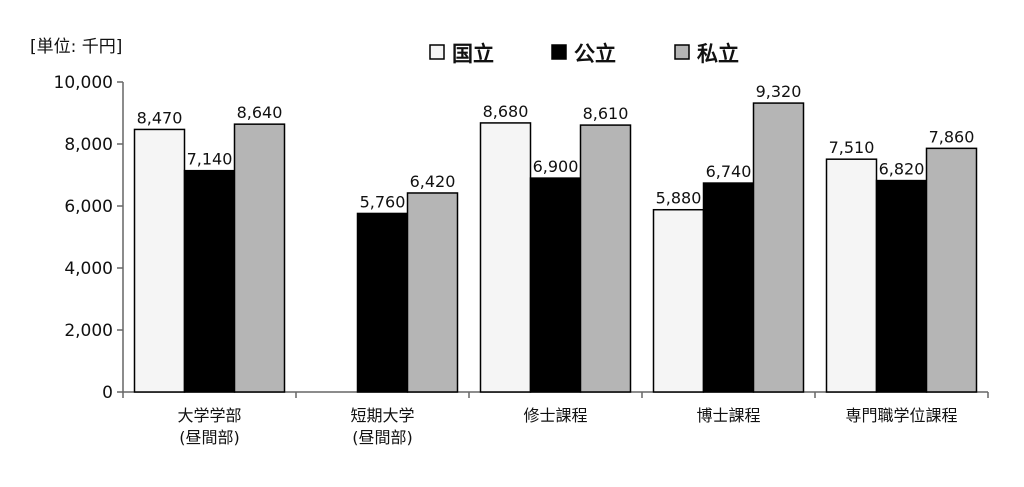  I want to click on y-tick-label: 6,000, so click(88, 207).